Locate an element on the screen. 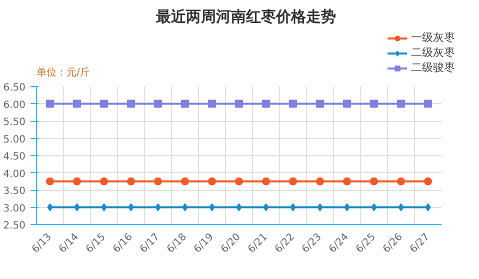 This screenshot has width=479, height=279. y-tick-label: 3.50 is located at coordinates (14, 191).